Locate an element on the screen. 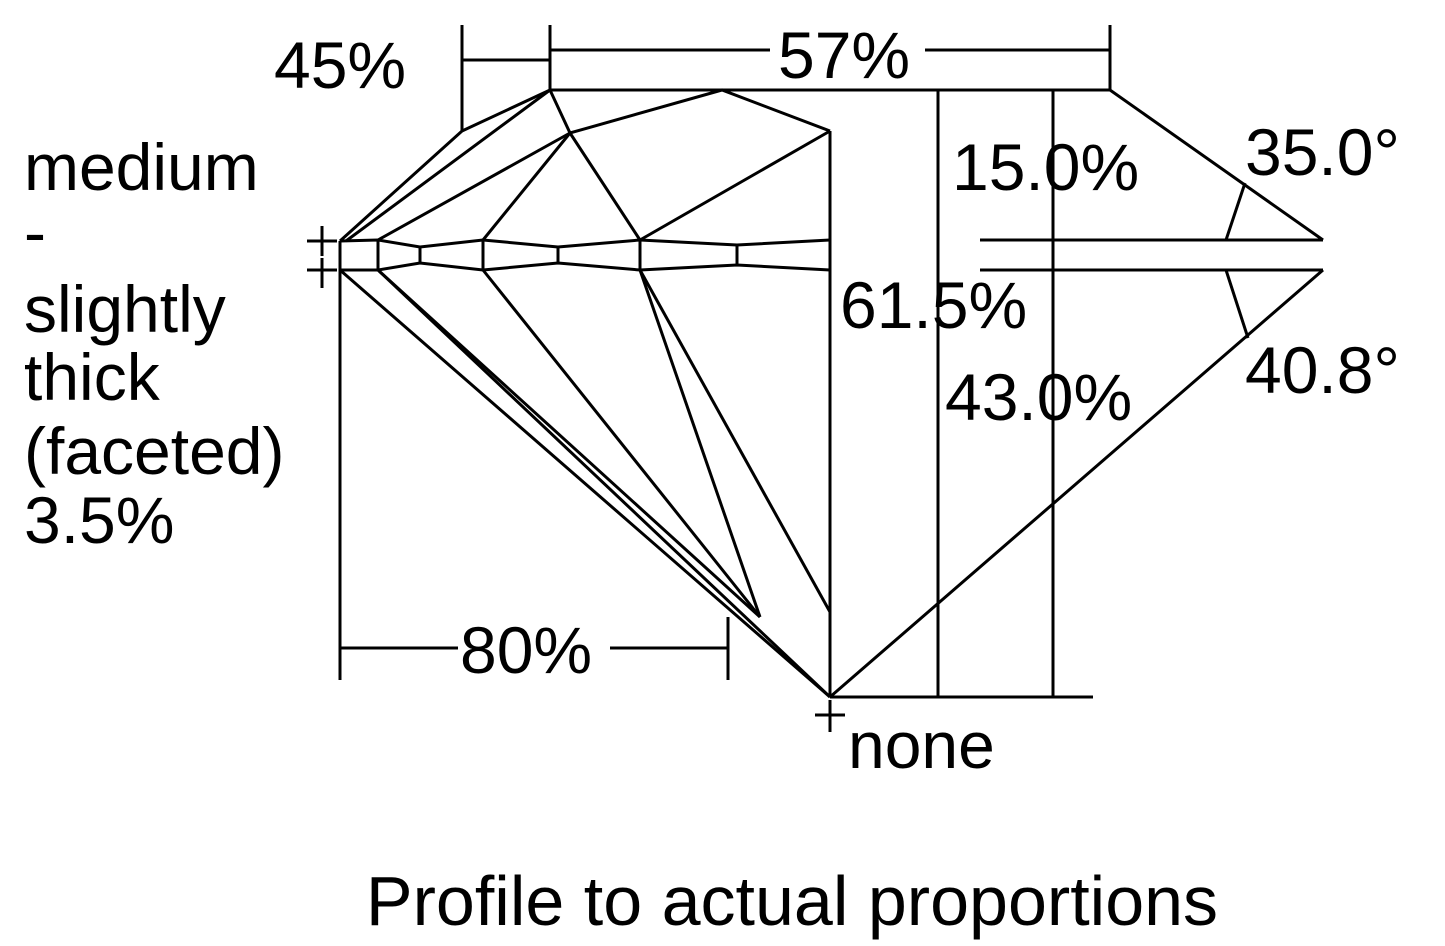 This screenshot has width=1445, height=946. table-label: 57% is located at coordinates (844, 55).